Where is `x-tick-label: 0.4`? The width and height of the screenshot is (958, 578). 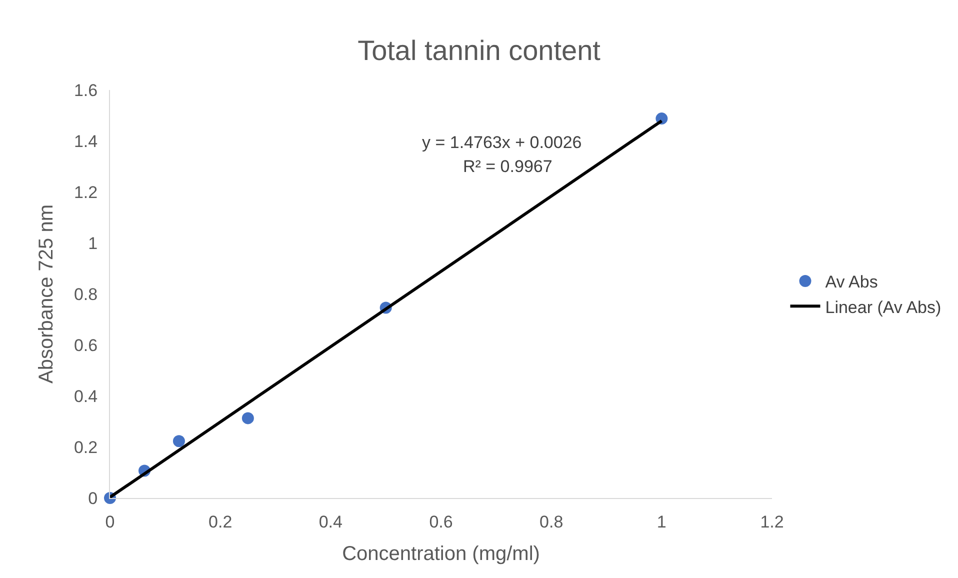
x-tick-label: 0.4 is located at coordinates (330, 522).